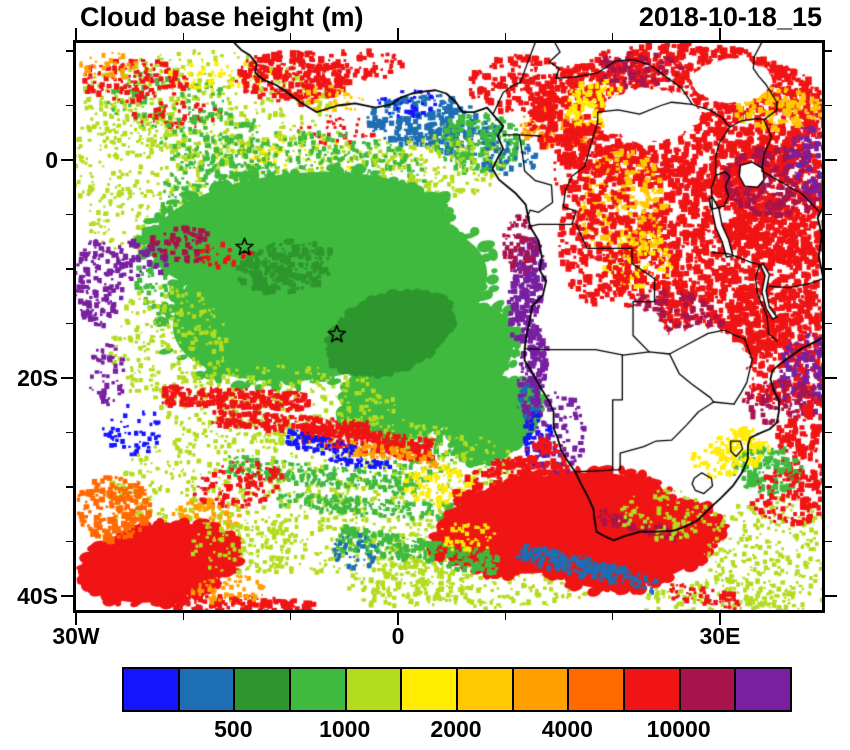  What do you see at coordinates (51, 160) in the screenshot?
I see `y-axis-tick-label: 0` at bounding box center [51, 160].